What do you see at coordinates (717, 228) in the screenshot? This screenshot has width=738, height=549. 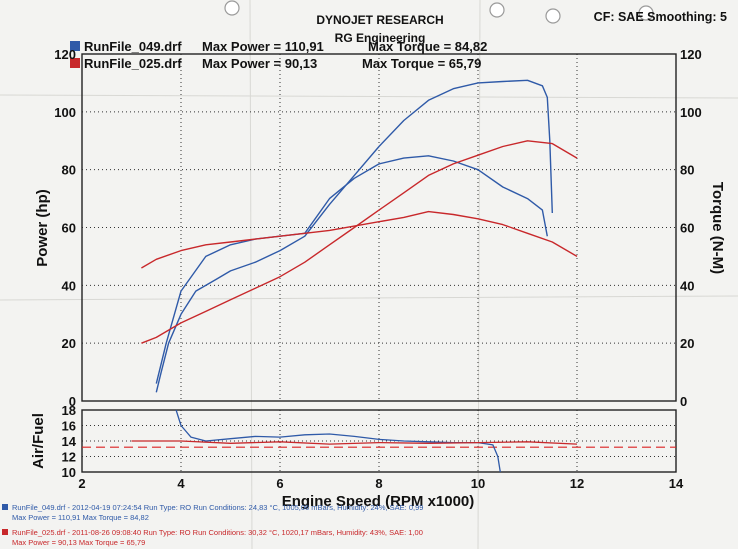 I see `torque-axis-title: Torque (N-M)` at bounding box center [717, 228].